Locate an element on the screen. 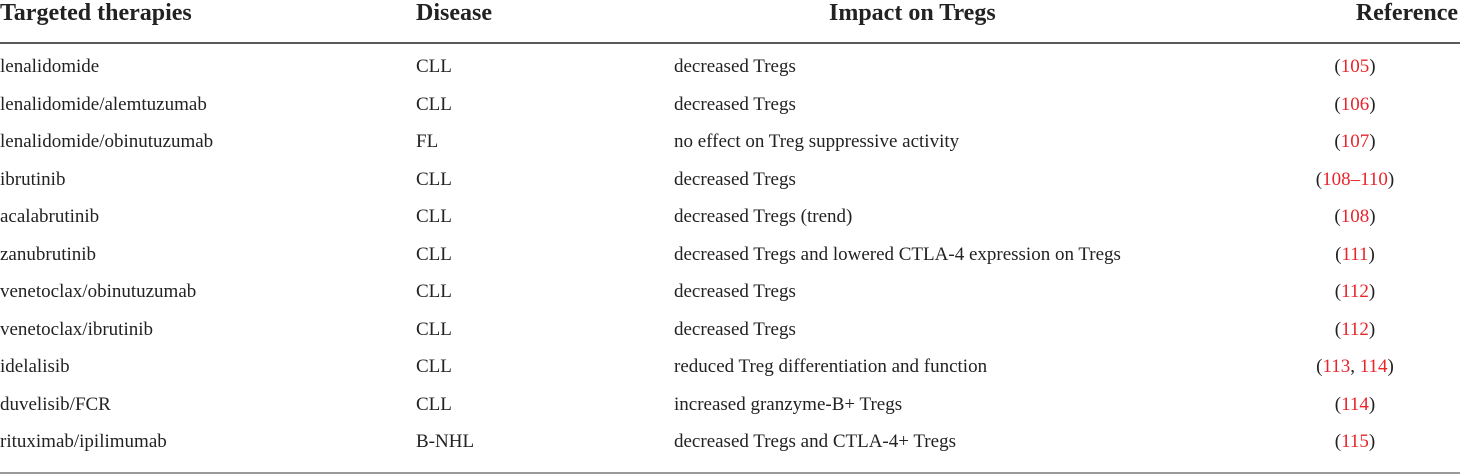  reference-link: 105 is located at coordinates (1355, 66).